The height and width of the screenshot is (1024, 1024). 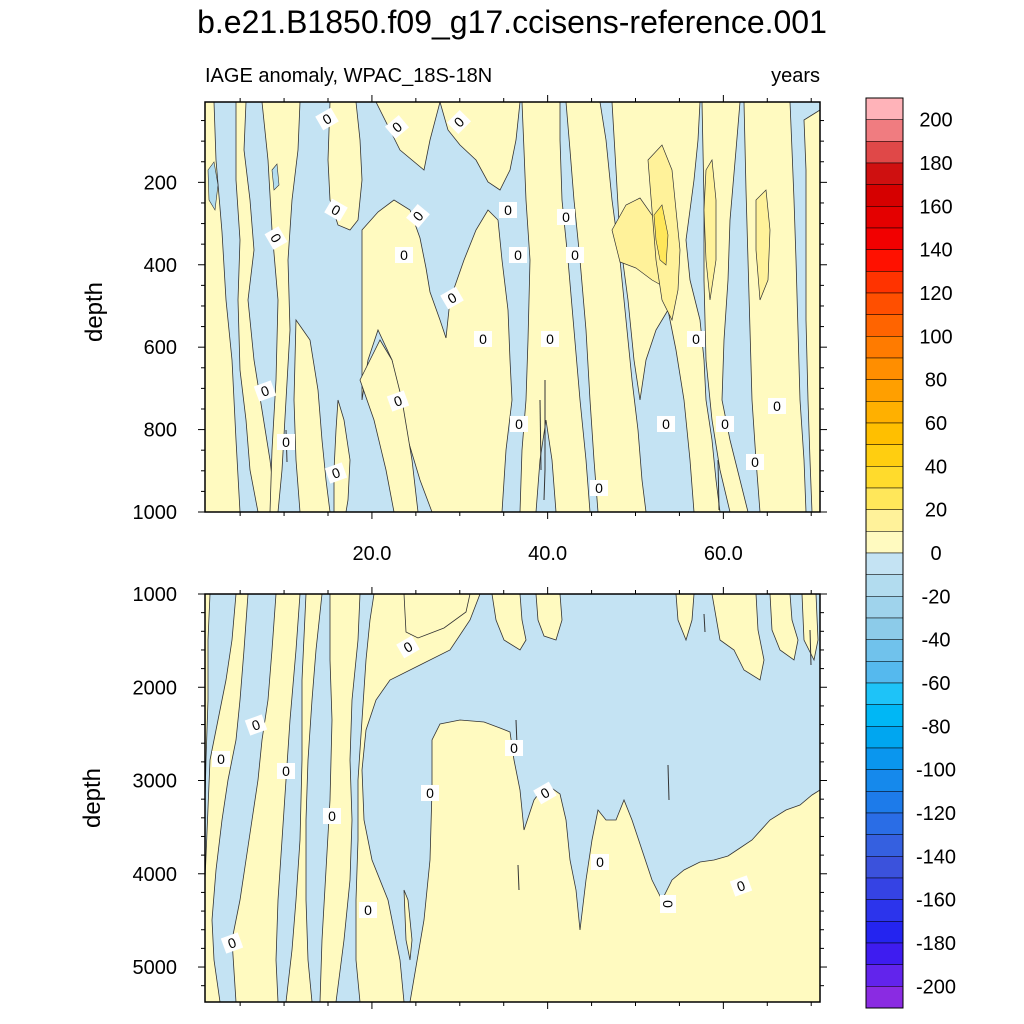 I want to click on colorbar-label: -120, so click(x=936, y=814).